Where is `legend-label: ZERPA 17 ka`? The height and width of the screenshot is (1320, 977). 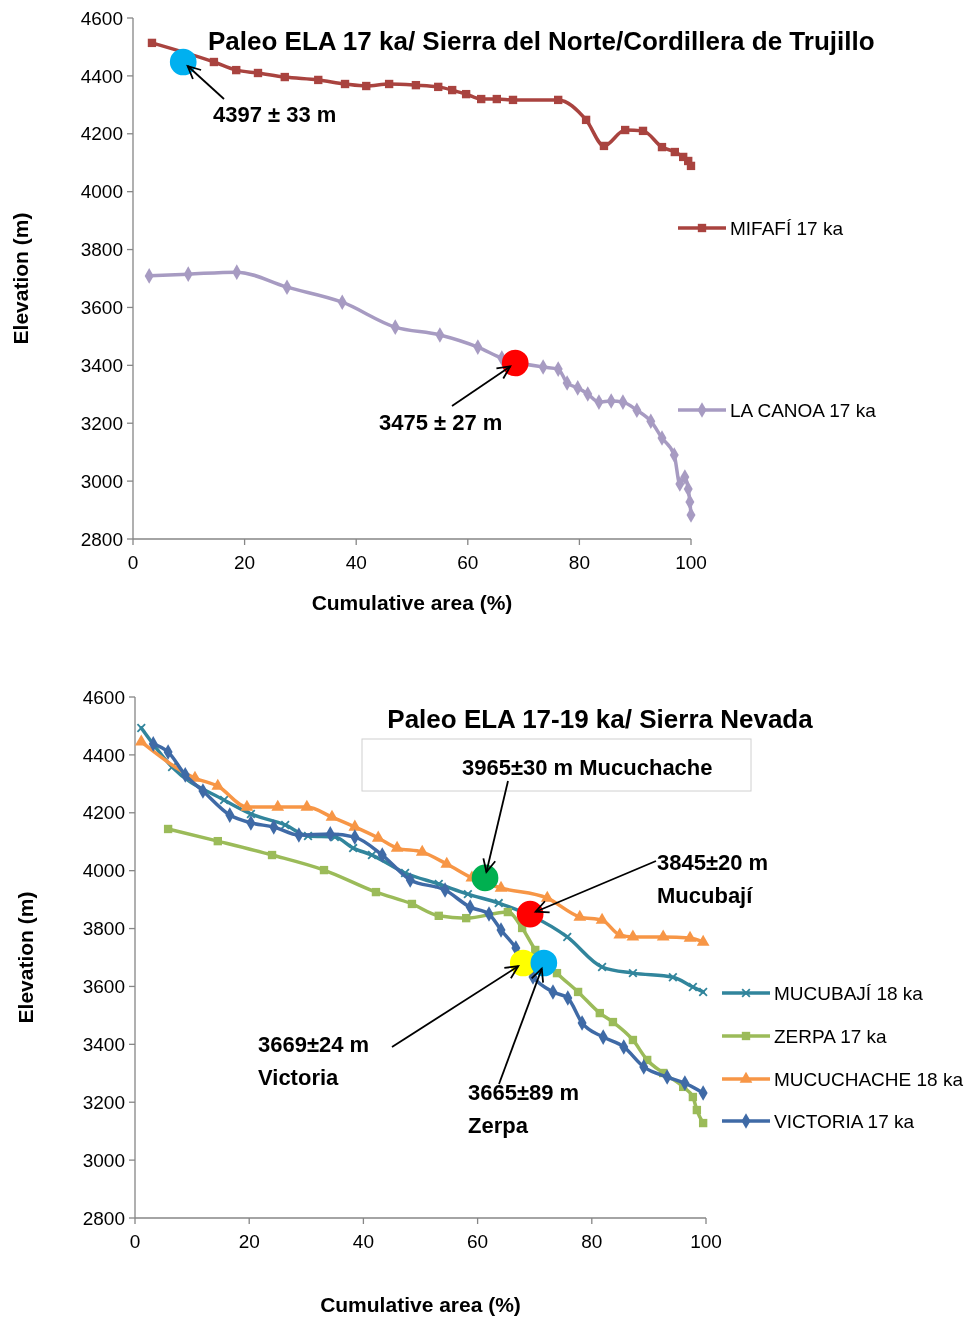 legend-label: ZERPA 17 ka is located at coordinates (831, 1036).